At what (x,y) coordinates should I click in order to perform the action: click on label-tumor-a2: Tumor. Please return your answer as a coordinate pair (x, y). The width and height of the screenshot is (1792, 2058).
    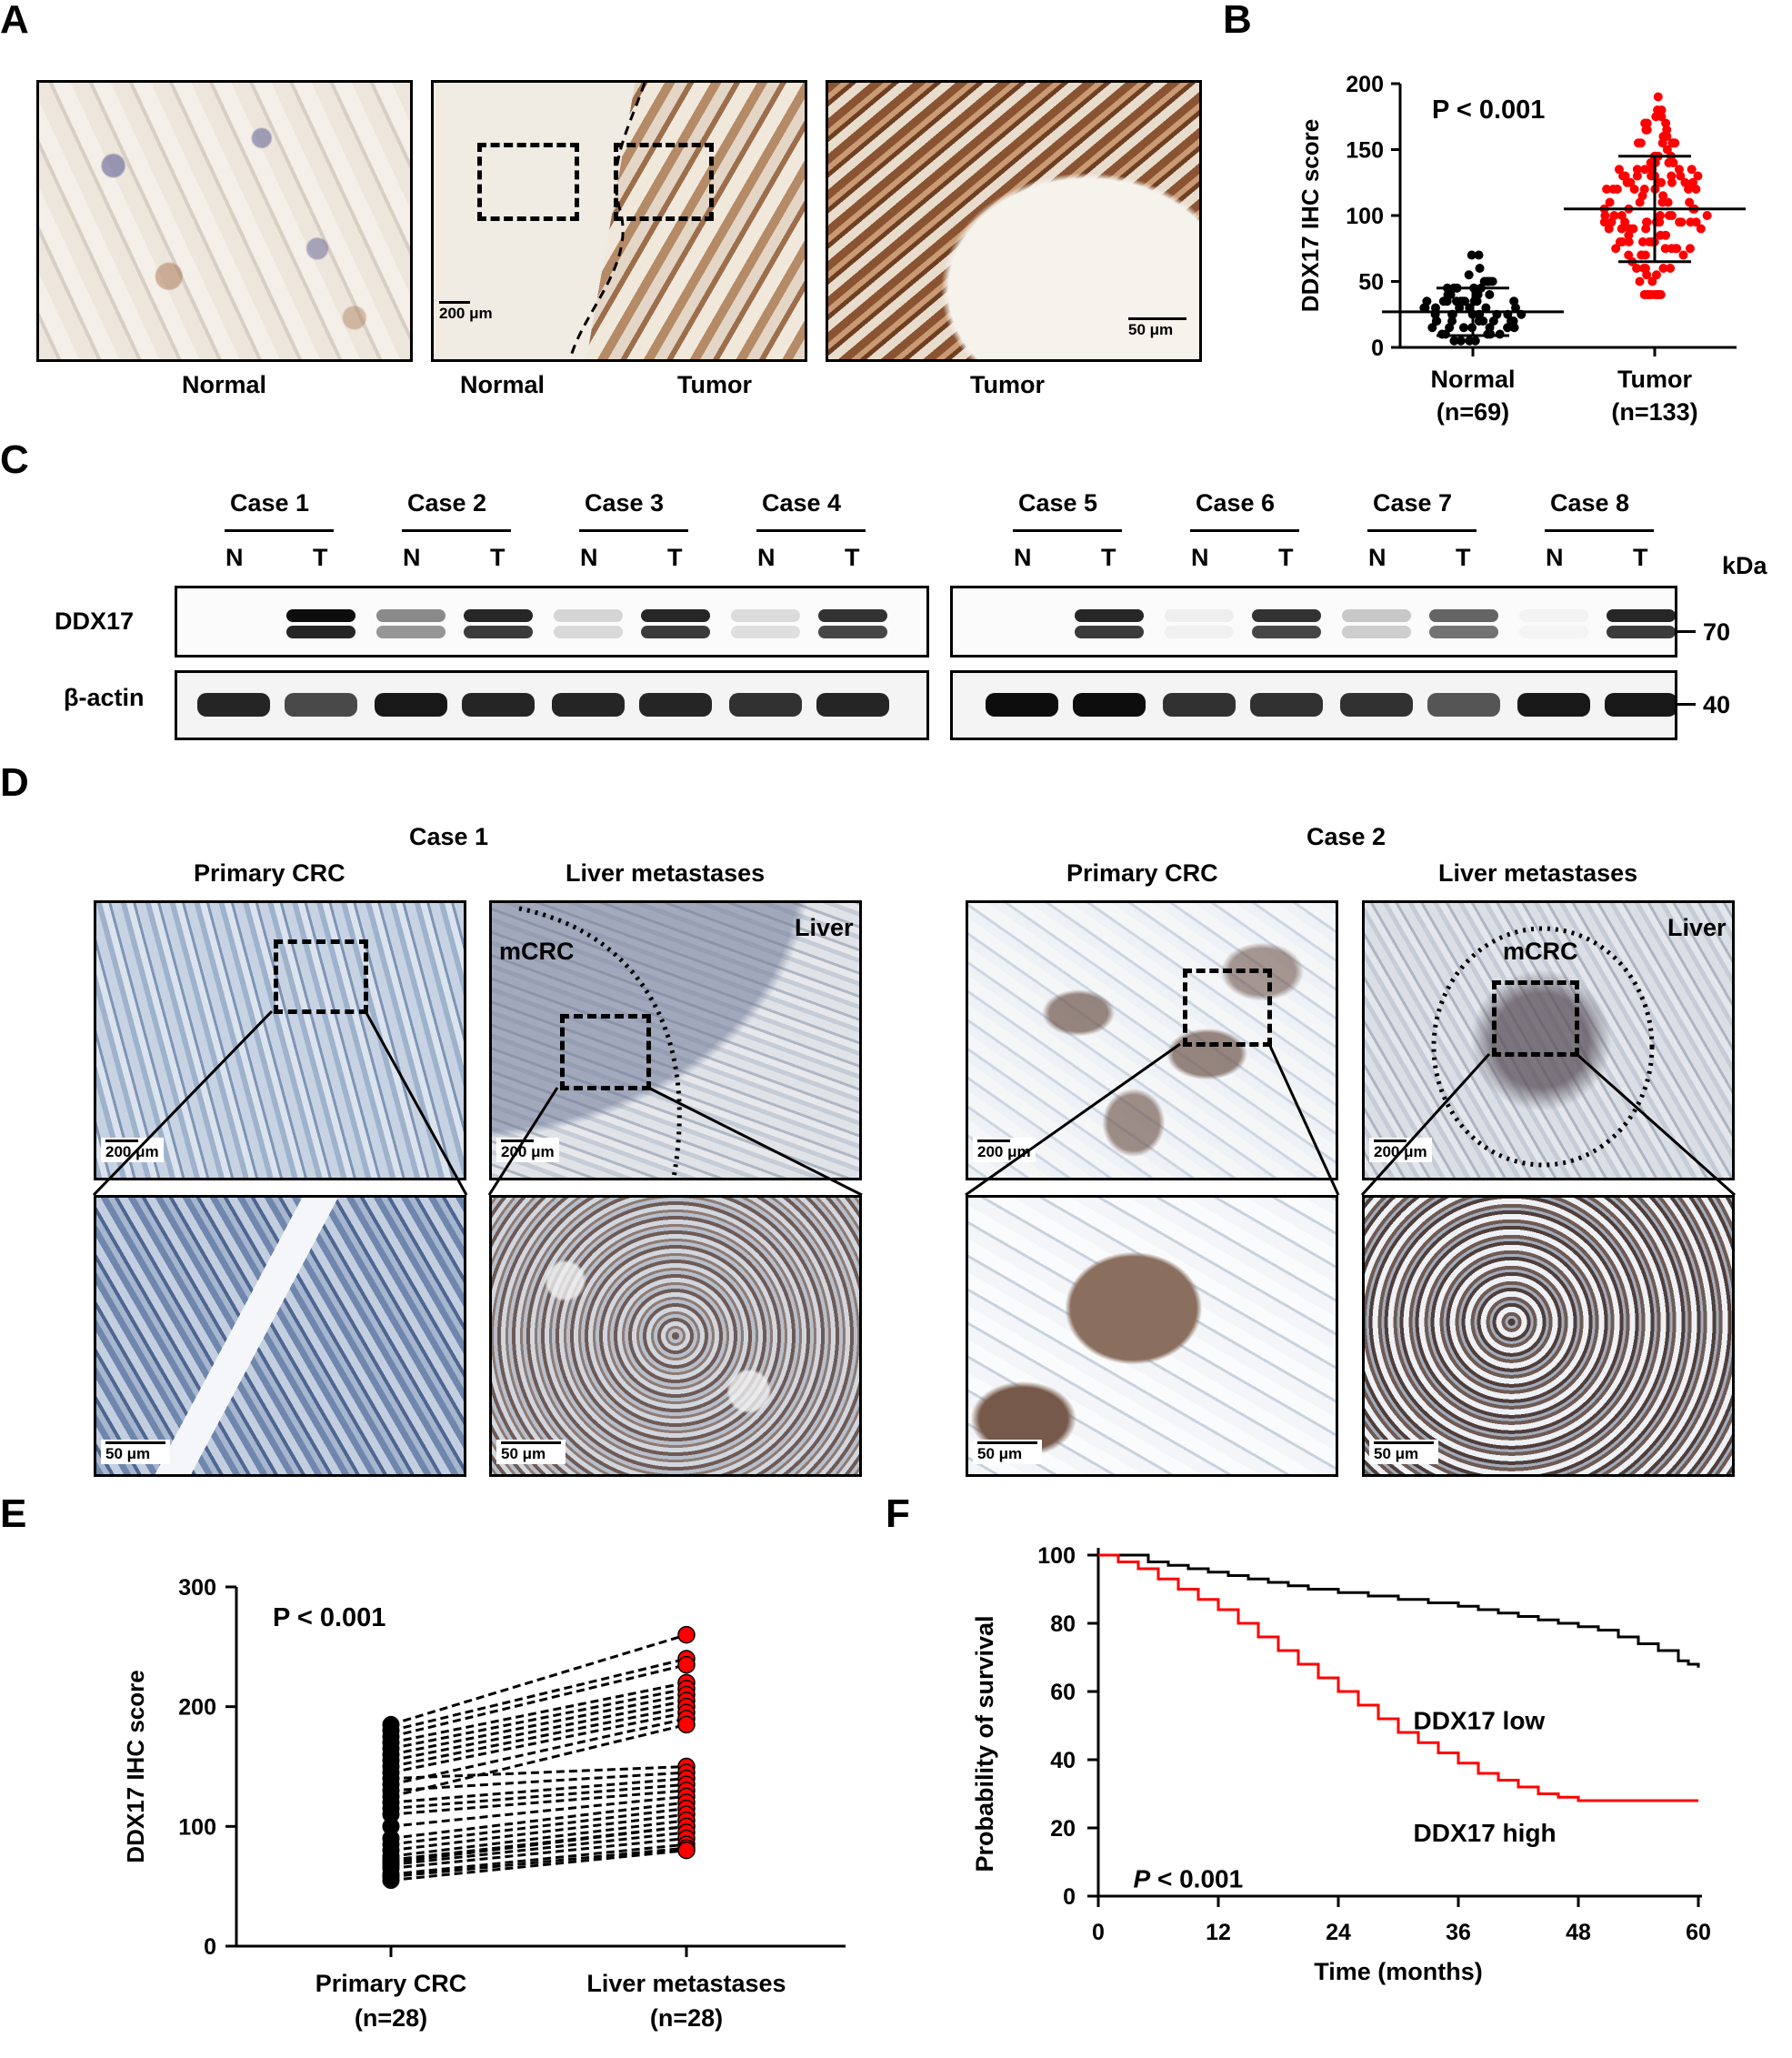
    Looking at the image, I should click on (714, 385).